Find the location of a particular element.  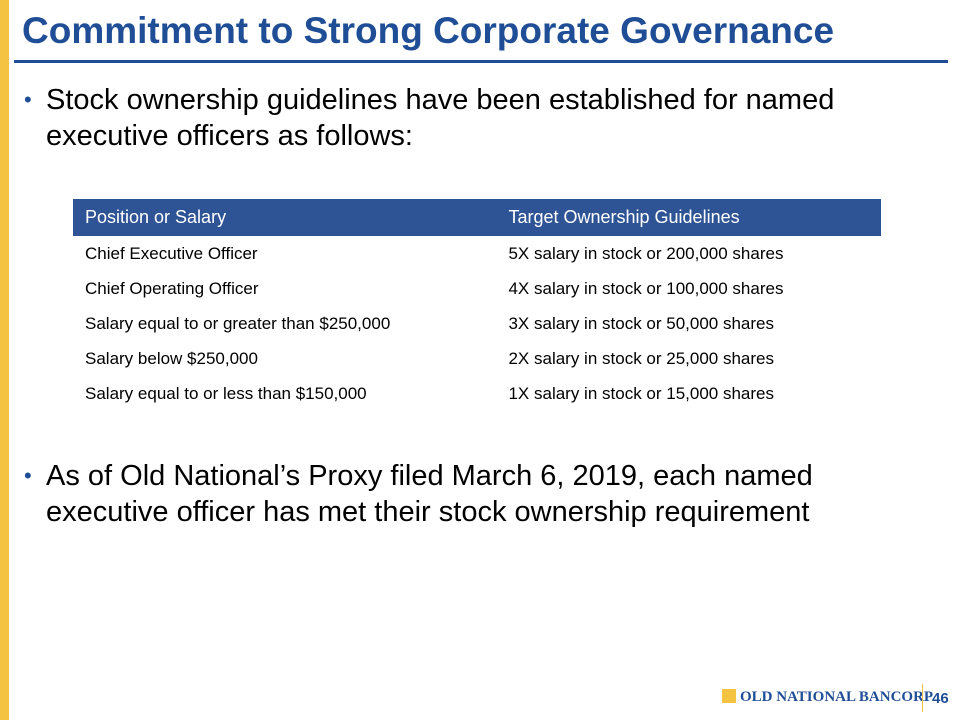

page-number: 46 is located at coordinates (940, 698).